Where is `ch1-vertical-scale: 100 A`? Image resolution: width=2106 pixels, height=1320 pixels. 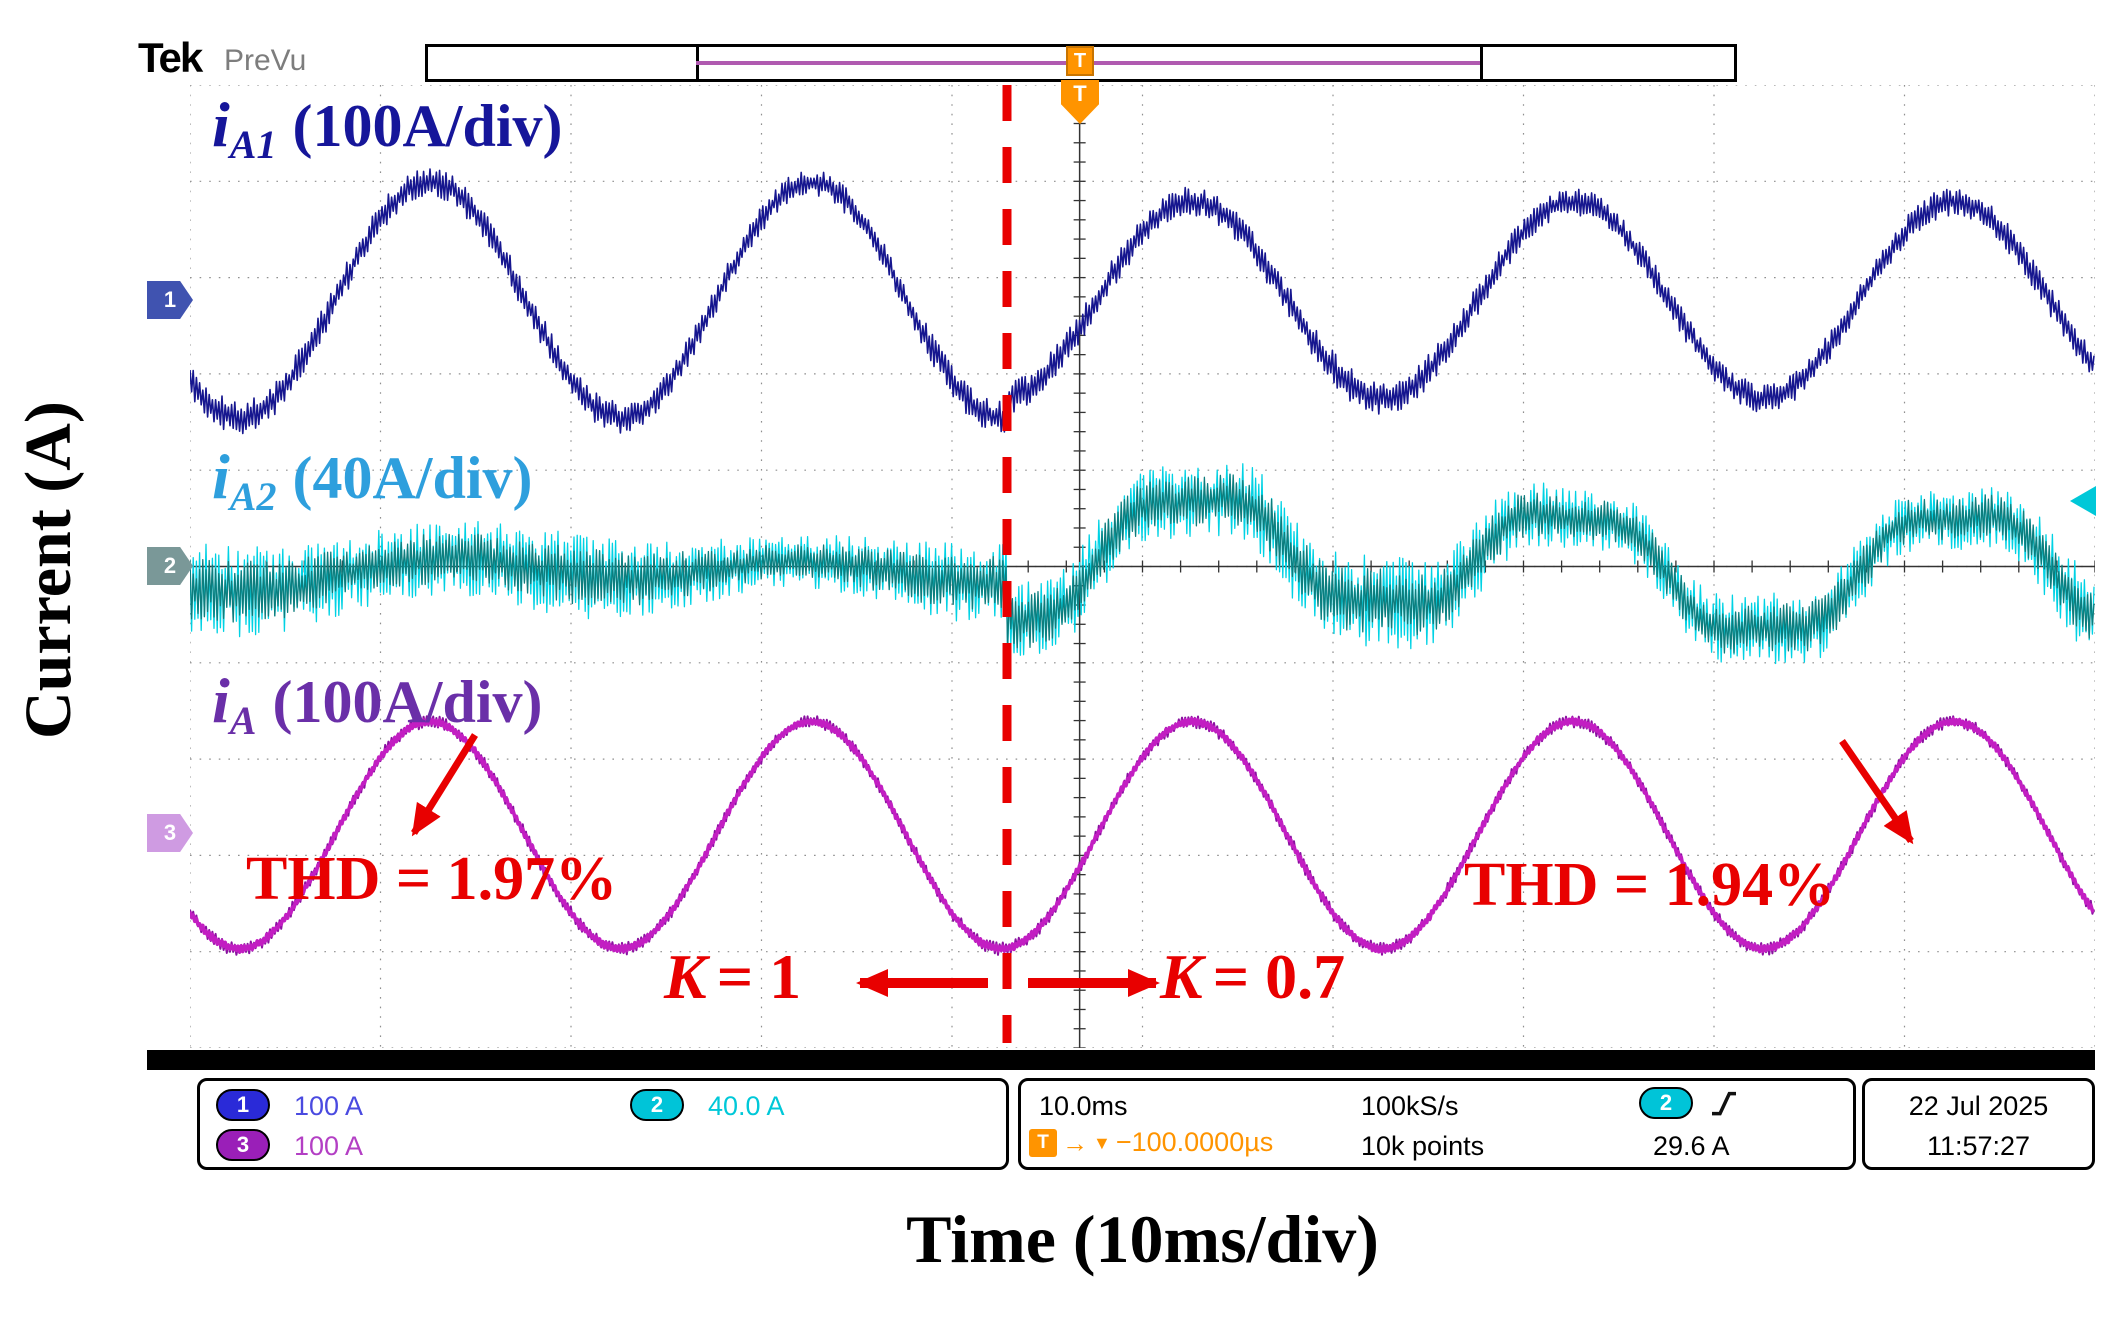
ch1-vertical-scale: 100 A is located at coordinates (329, 1106).